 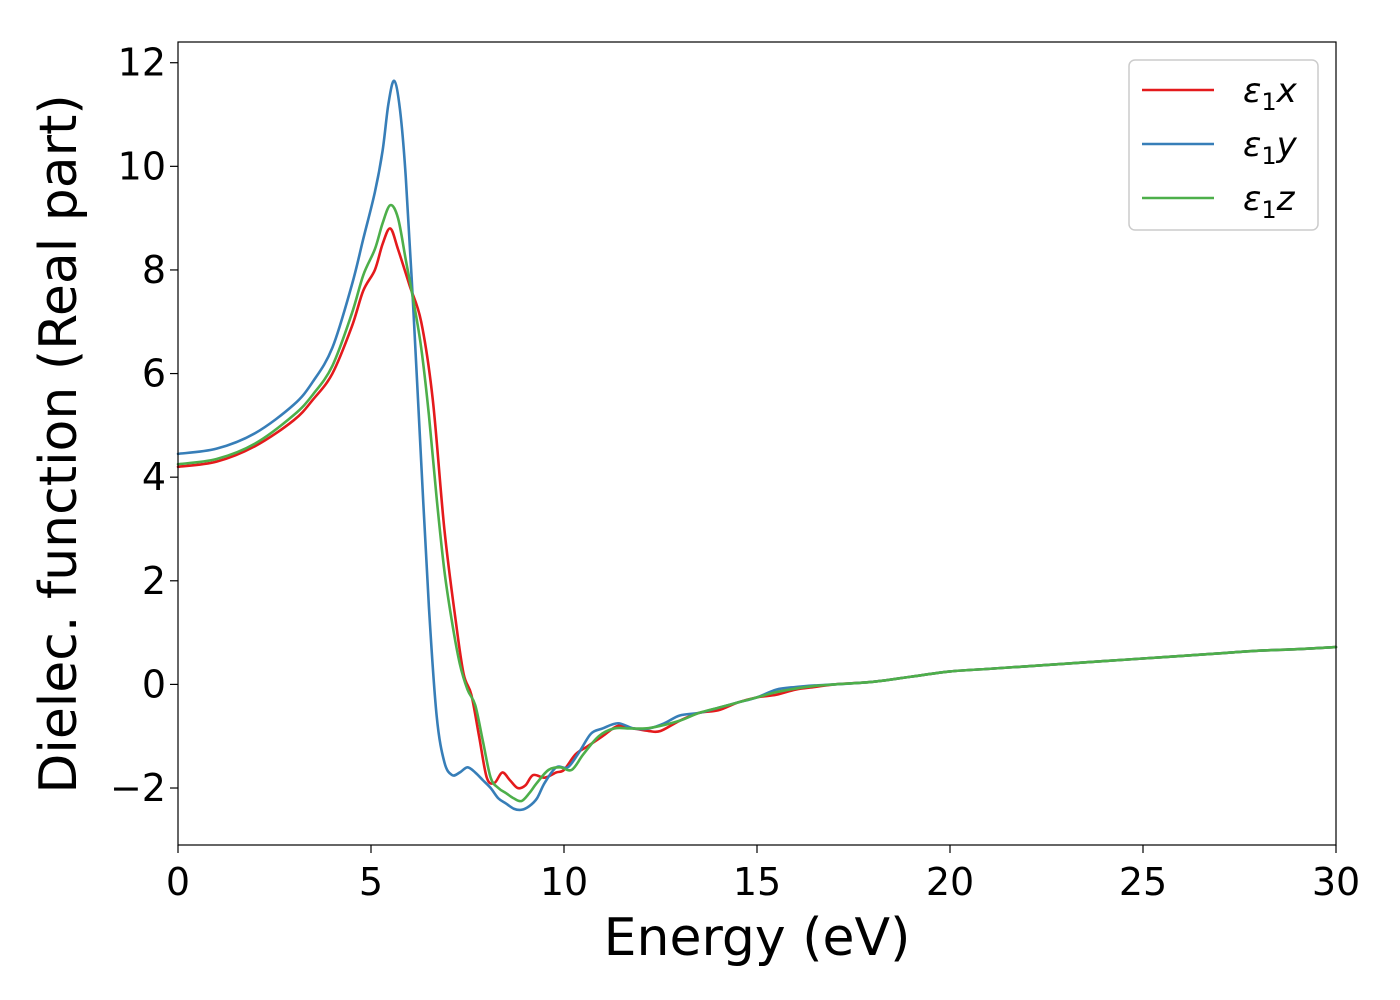 What do you see at coordinates (154, 684) in the screenshot?
I see `y-tick-label: 0` at bounding box center [154, 684].